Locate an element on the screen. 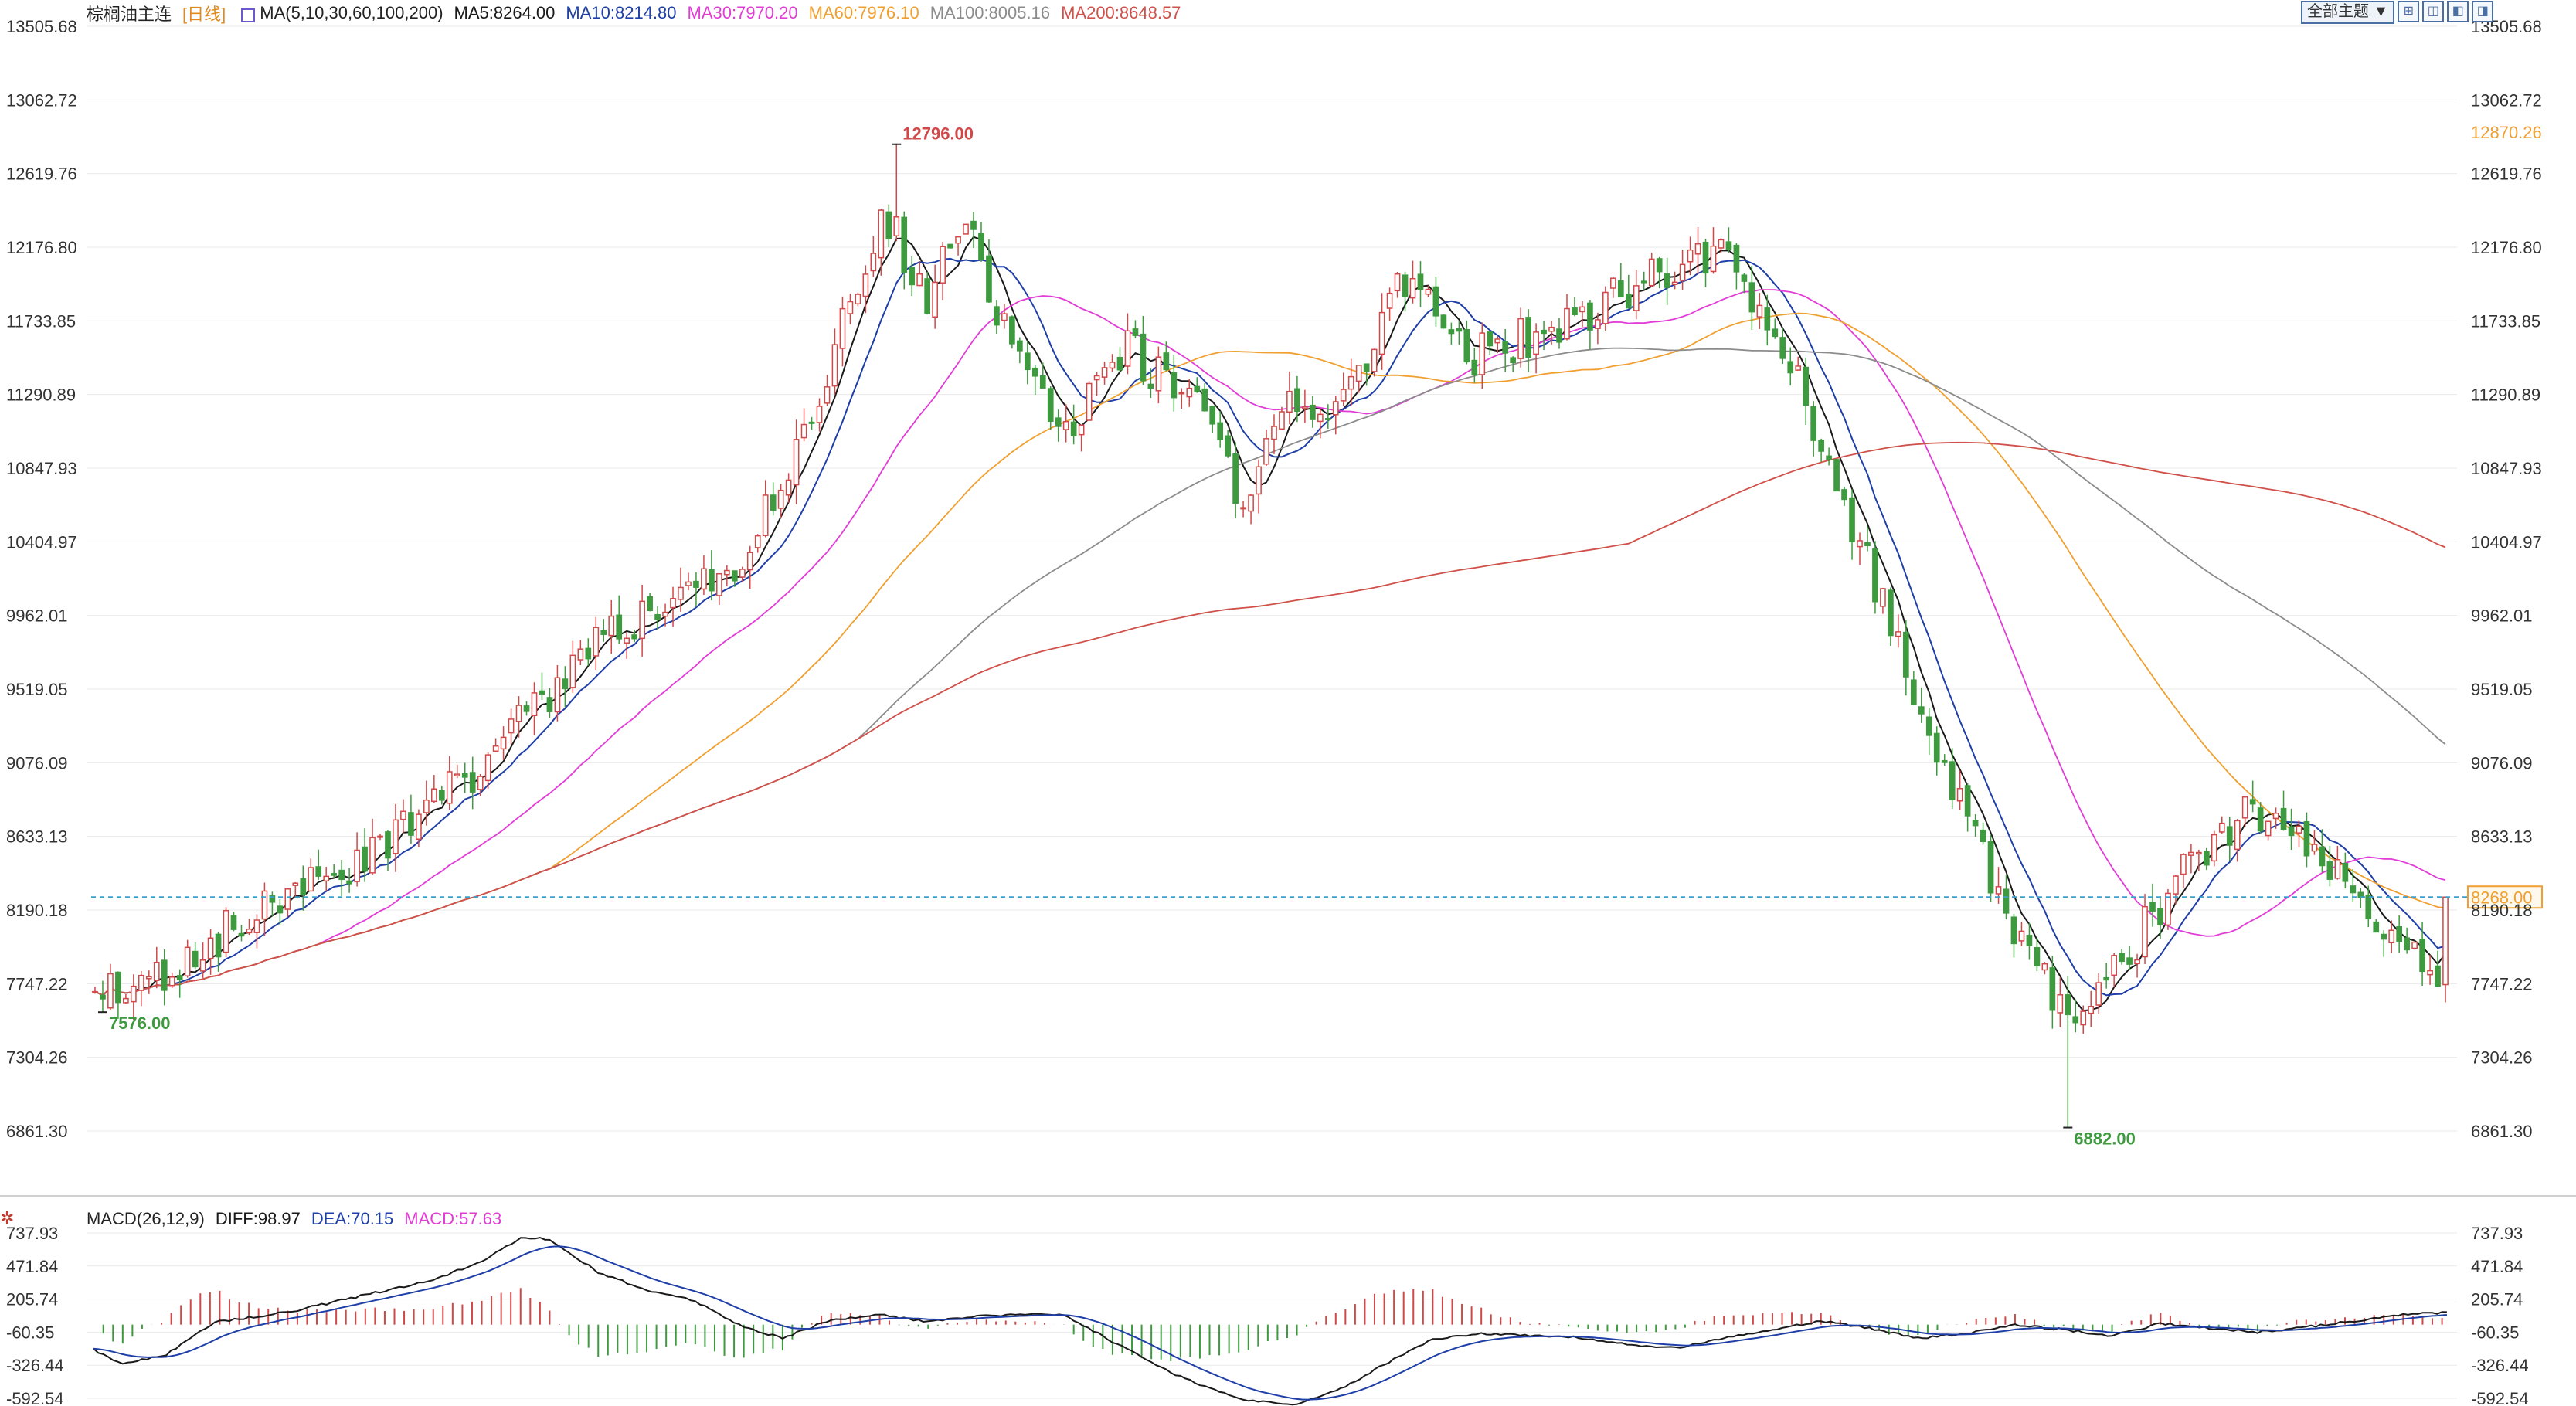 The height and width of the screenshot is (1406, 2576). theme-select: 全部主题 ▼ is located at coordinates (2348, 12).